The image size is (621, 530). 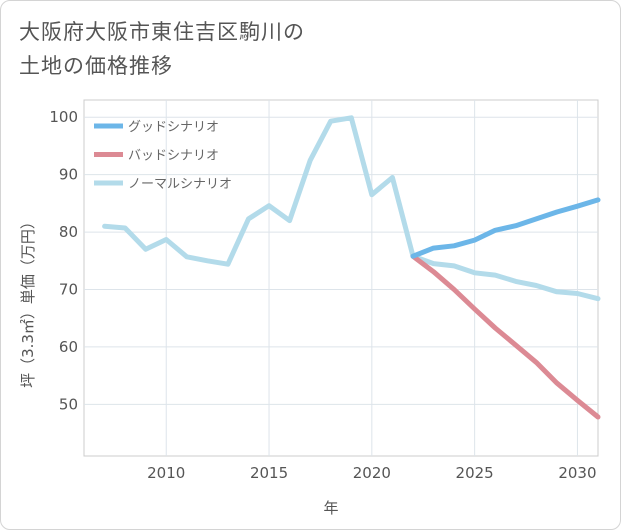 What do you see at coordinates (28, 301) in the screenshot?
I see `y-axis-title: 坪（3.3㎡）単価（万円）` at bounding box center [28, 301].